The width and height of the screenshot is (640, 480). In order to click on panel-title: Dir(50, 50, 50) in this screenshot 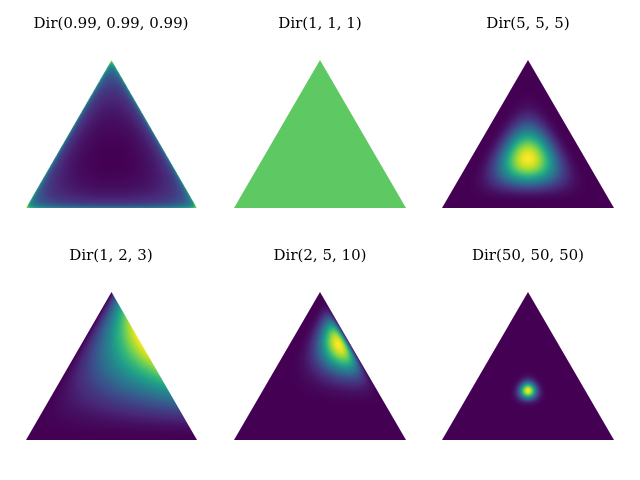, I will do `click(528, 255)`.